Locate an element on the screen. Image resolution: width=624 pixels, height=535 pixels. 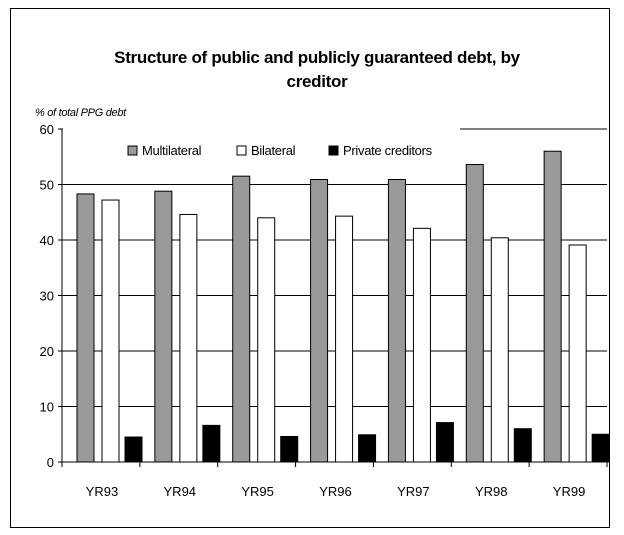
bar-private-creditors-yr96 is located at coordinates (367, 448).